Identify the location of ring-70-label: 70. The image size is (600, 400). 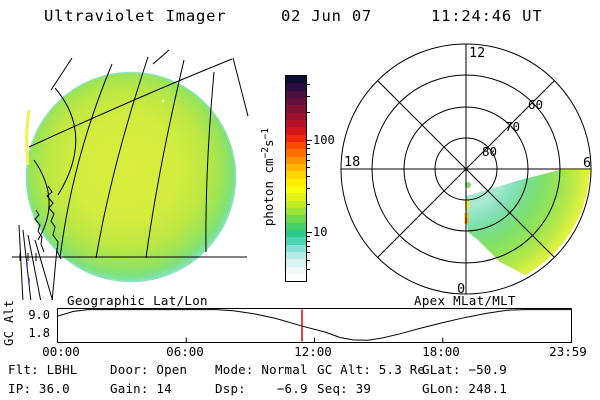
(512, 126).